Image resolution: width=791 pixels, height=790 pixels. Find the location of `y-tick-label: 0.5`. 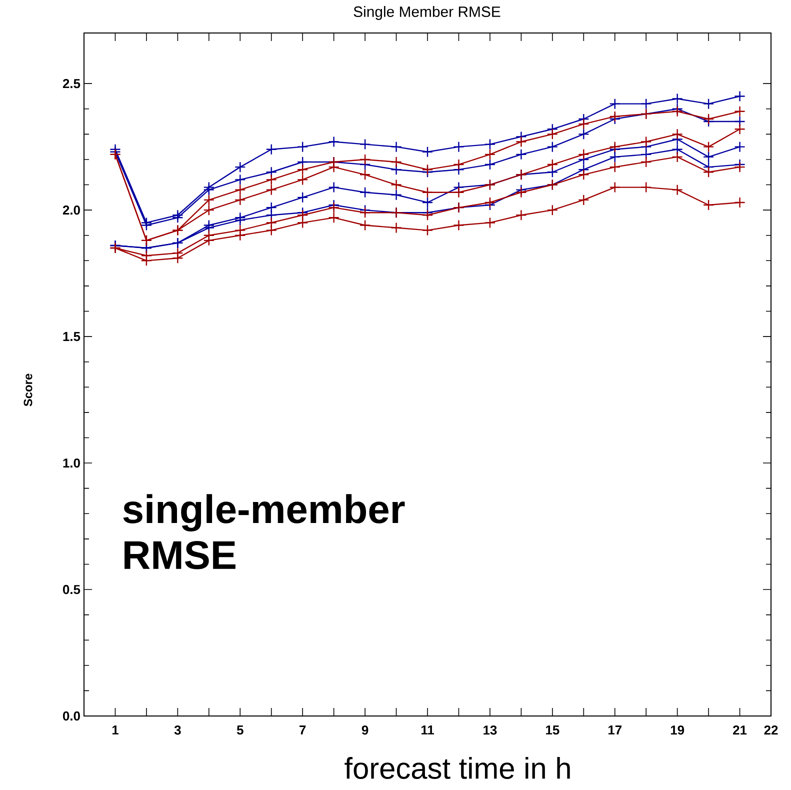

y-tick-label: 0.5 is located at coordinates (71, 589).